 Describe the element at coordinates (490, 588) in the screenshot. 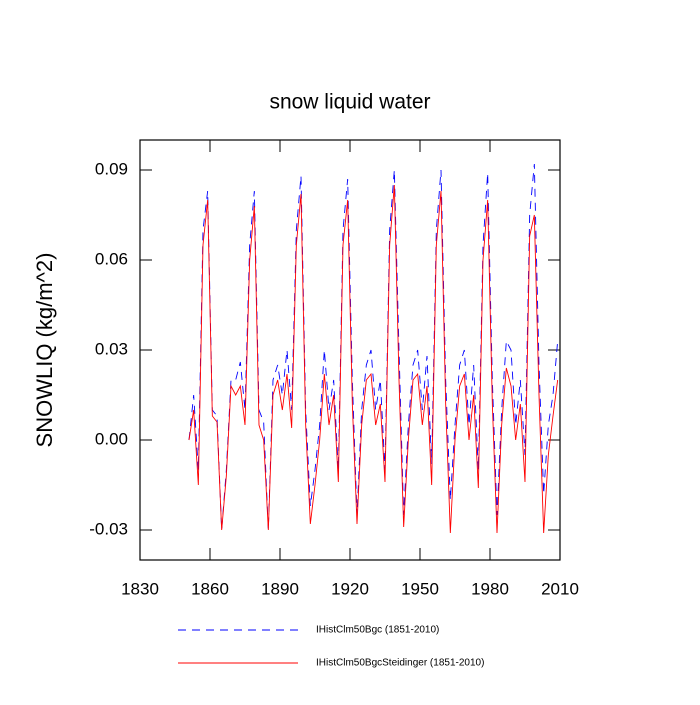

I see `x-tick-label: 1980` at that location.